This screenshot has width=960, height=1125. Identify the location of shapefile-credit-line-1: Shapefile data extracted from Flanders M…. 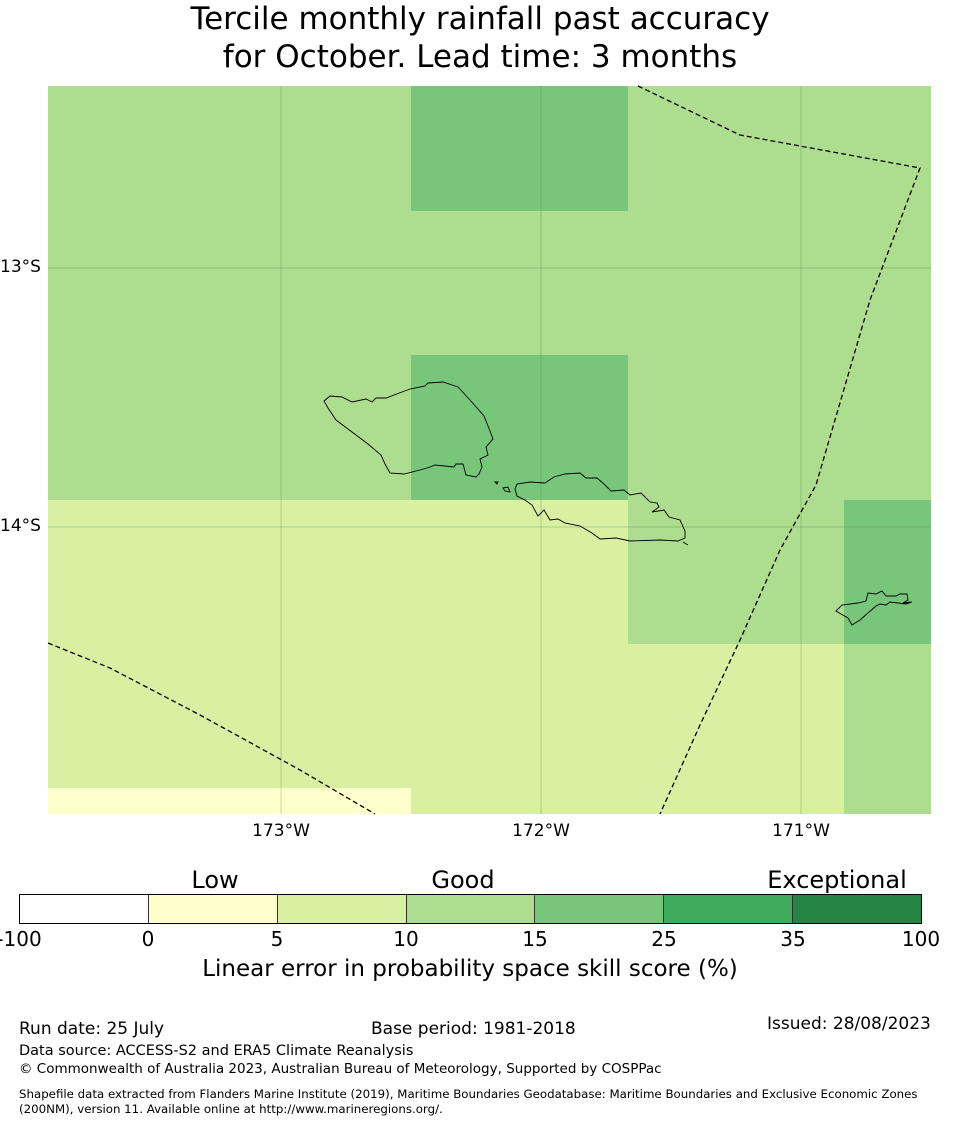
(468, 1094).